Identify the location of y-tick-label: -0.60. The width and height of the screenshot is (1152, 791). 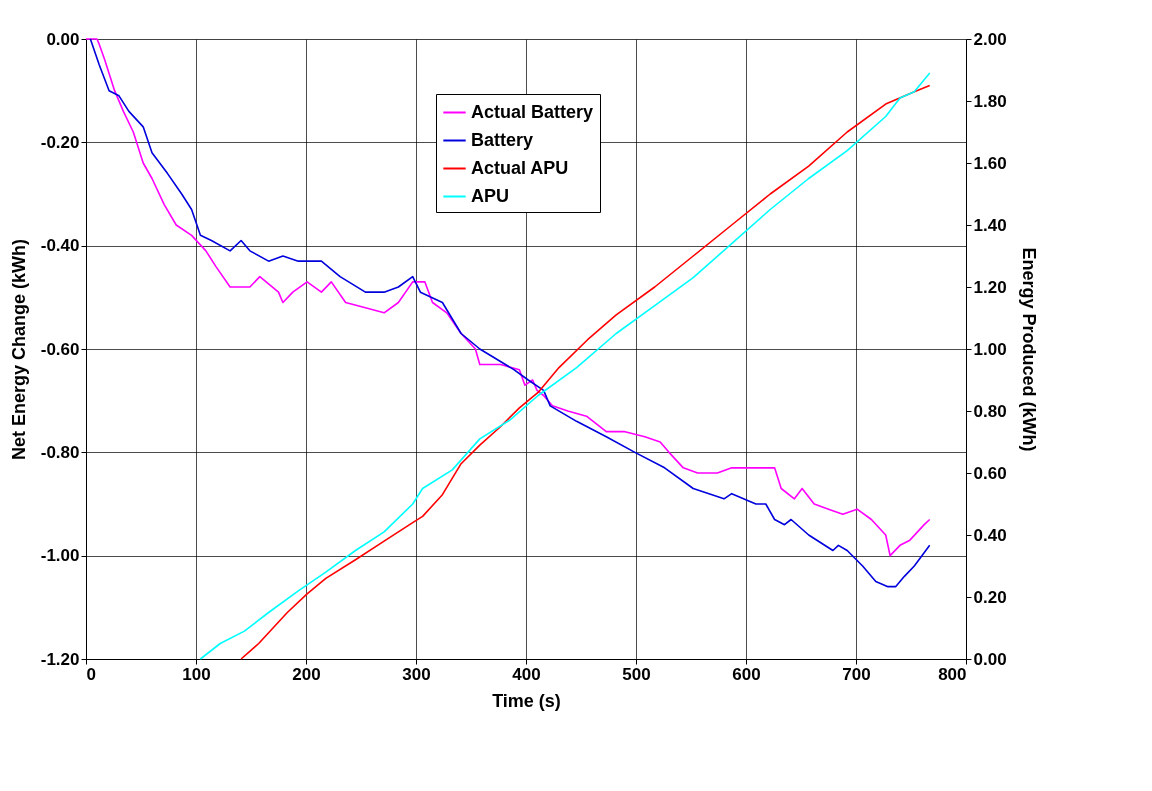
(60, 349).